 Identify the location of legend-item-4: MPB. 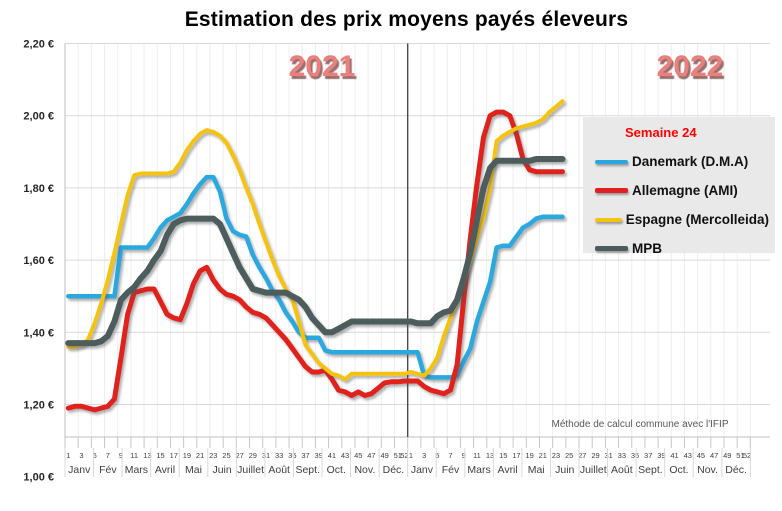
(682, 248).